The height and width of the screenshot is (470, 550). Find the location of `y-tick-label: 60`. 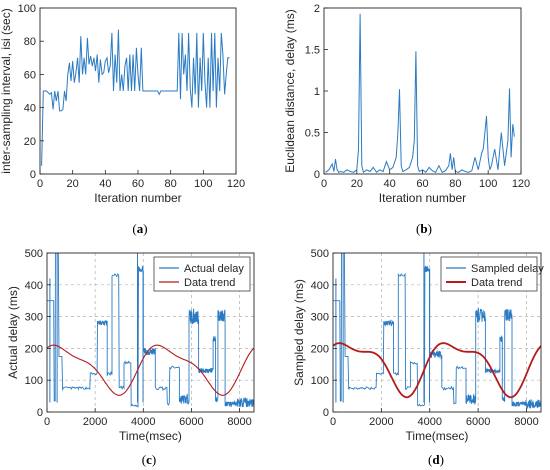

y-tick-label: 60 is located at coordinates (30, 75).